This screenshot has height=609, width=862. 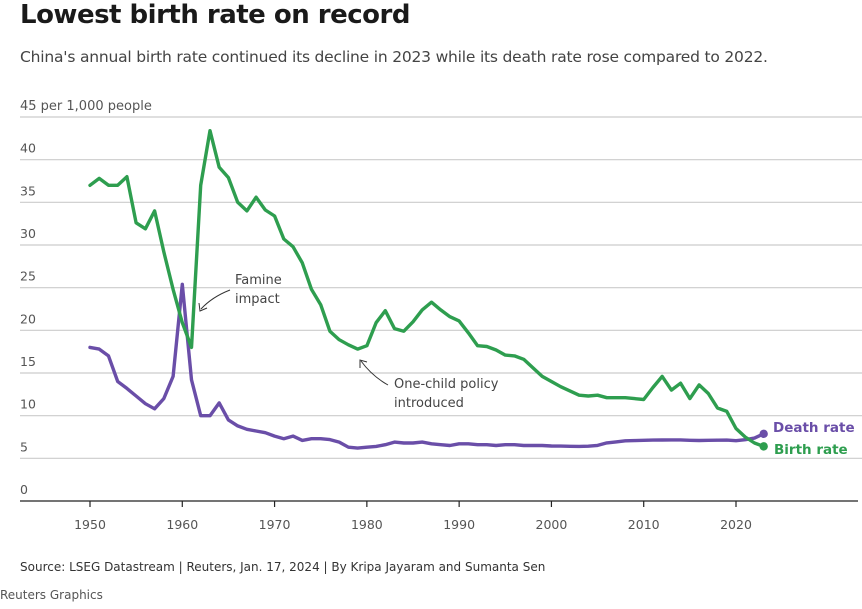 What do you see at coordinates (459, 524) in the screenshot?
I see `x-tick-label-1990: 1990` at bounding box center [459, 524].